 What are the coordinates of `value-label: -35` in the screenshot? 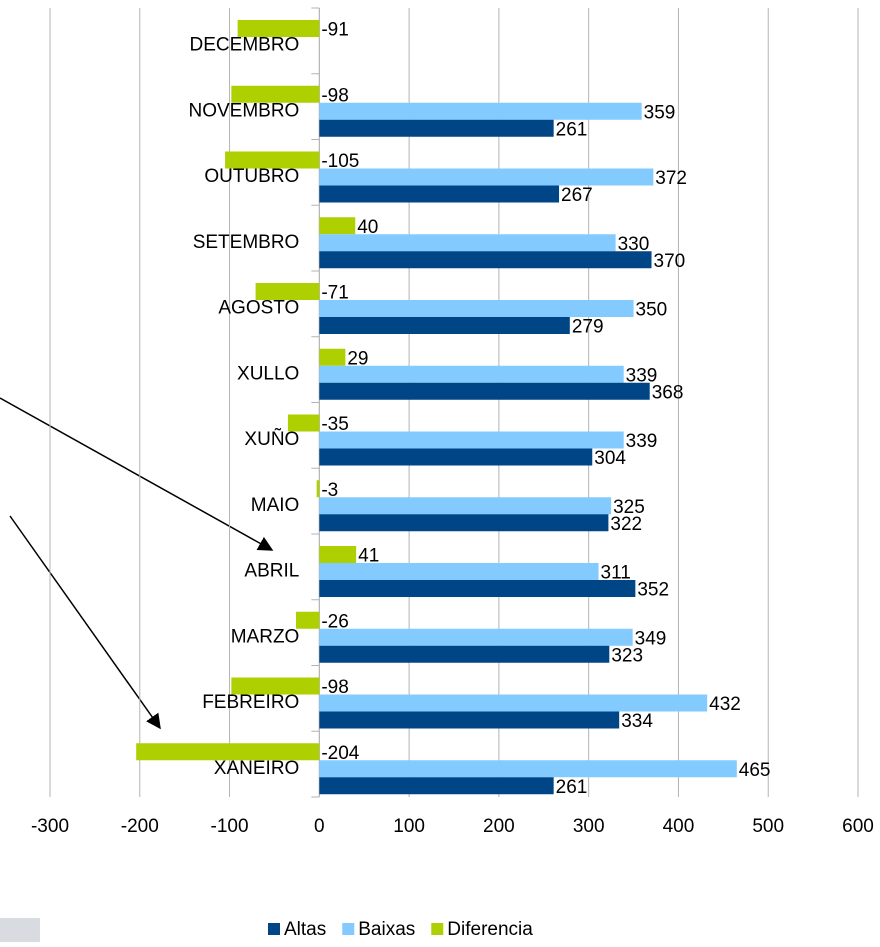 It's located at (334, 424).